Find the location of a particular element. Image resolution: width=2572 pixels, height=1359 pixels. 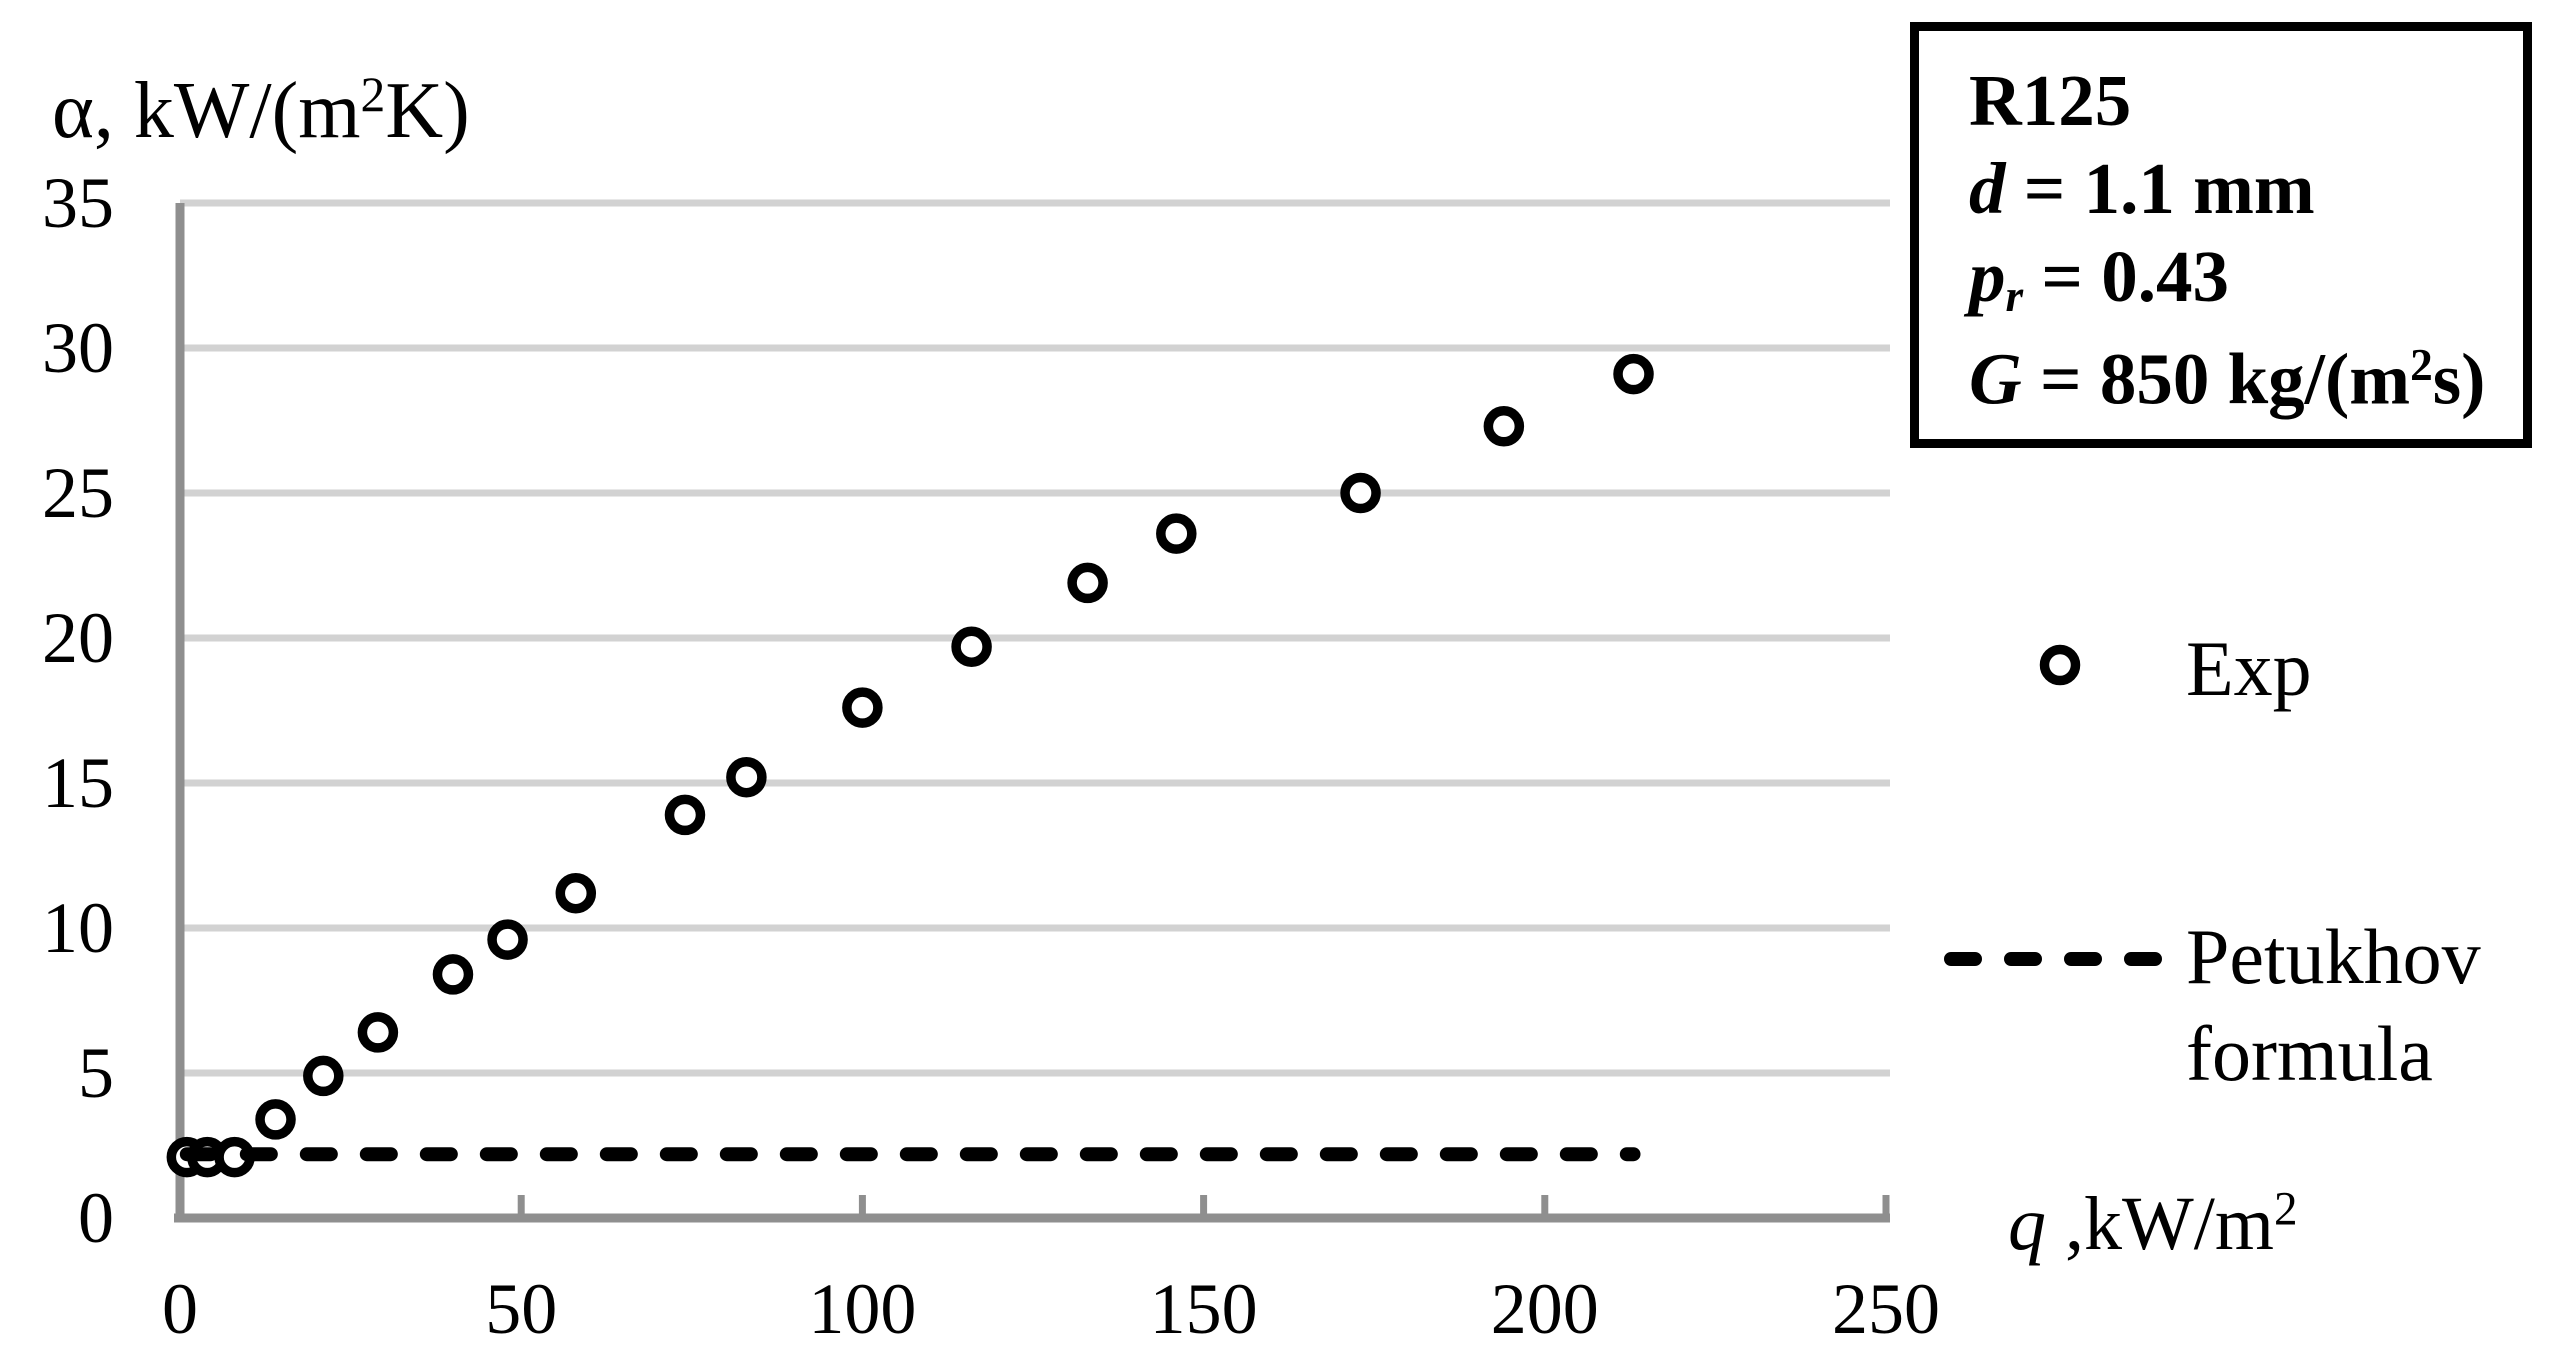

param-line-diameter: d = 1.1 mm is located at coordinates (2246, 189).